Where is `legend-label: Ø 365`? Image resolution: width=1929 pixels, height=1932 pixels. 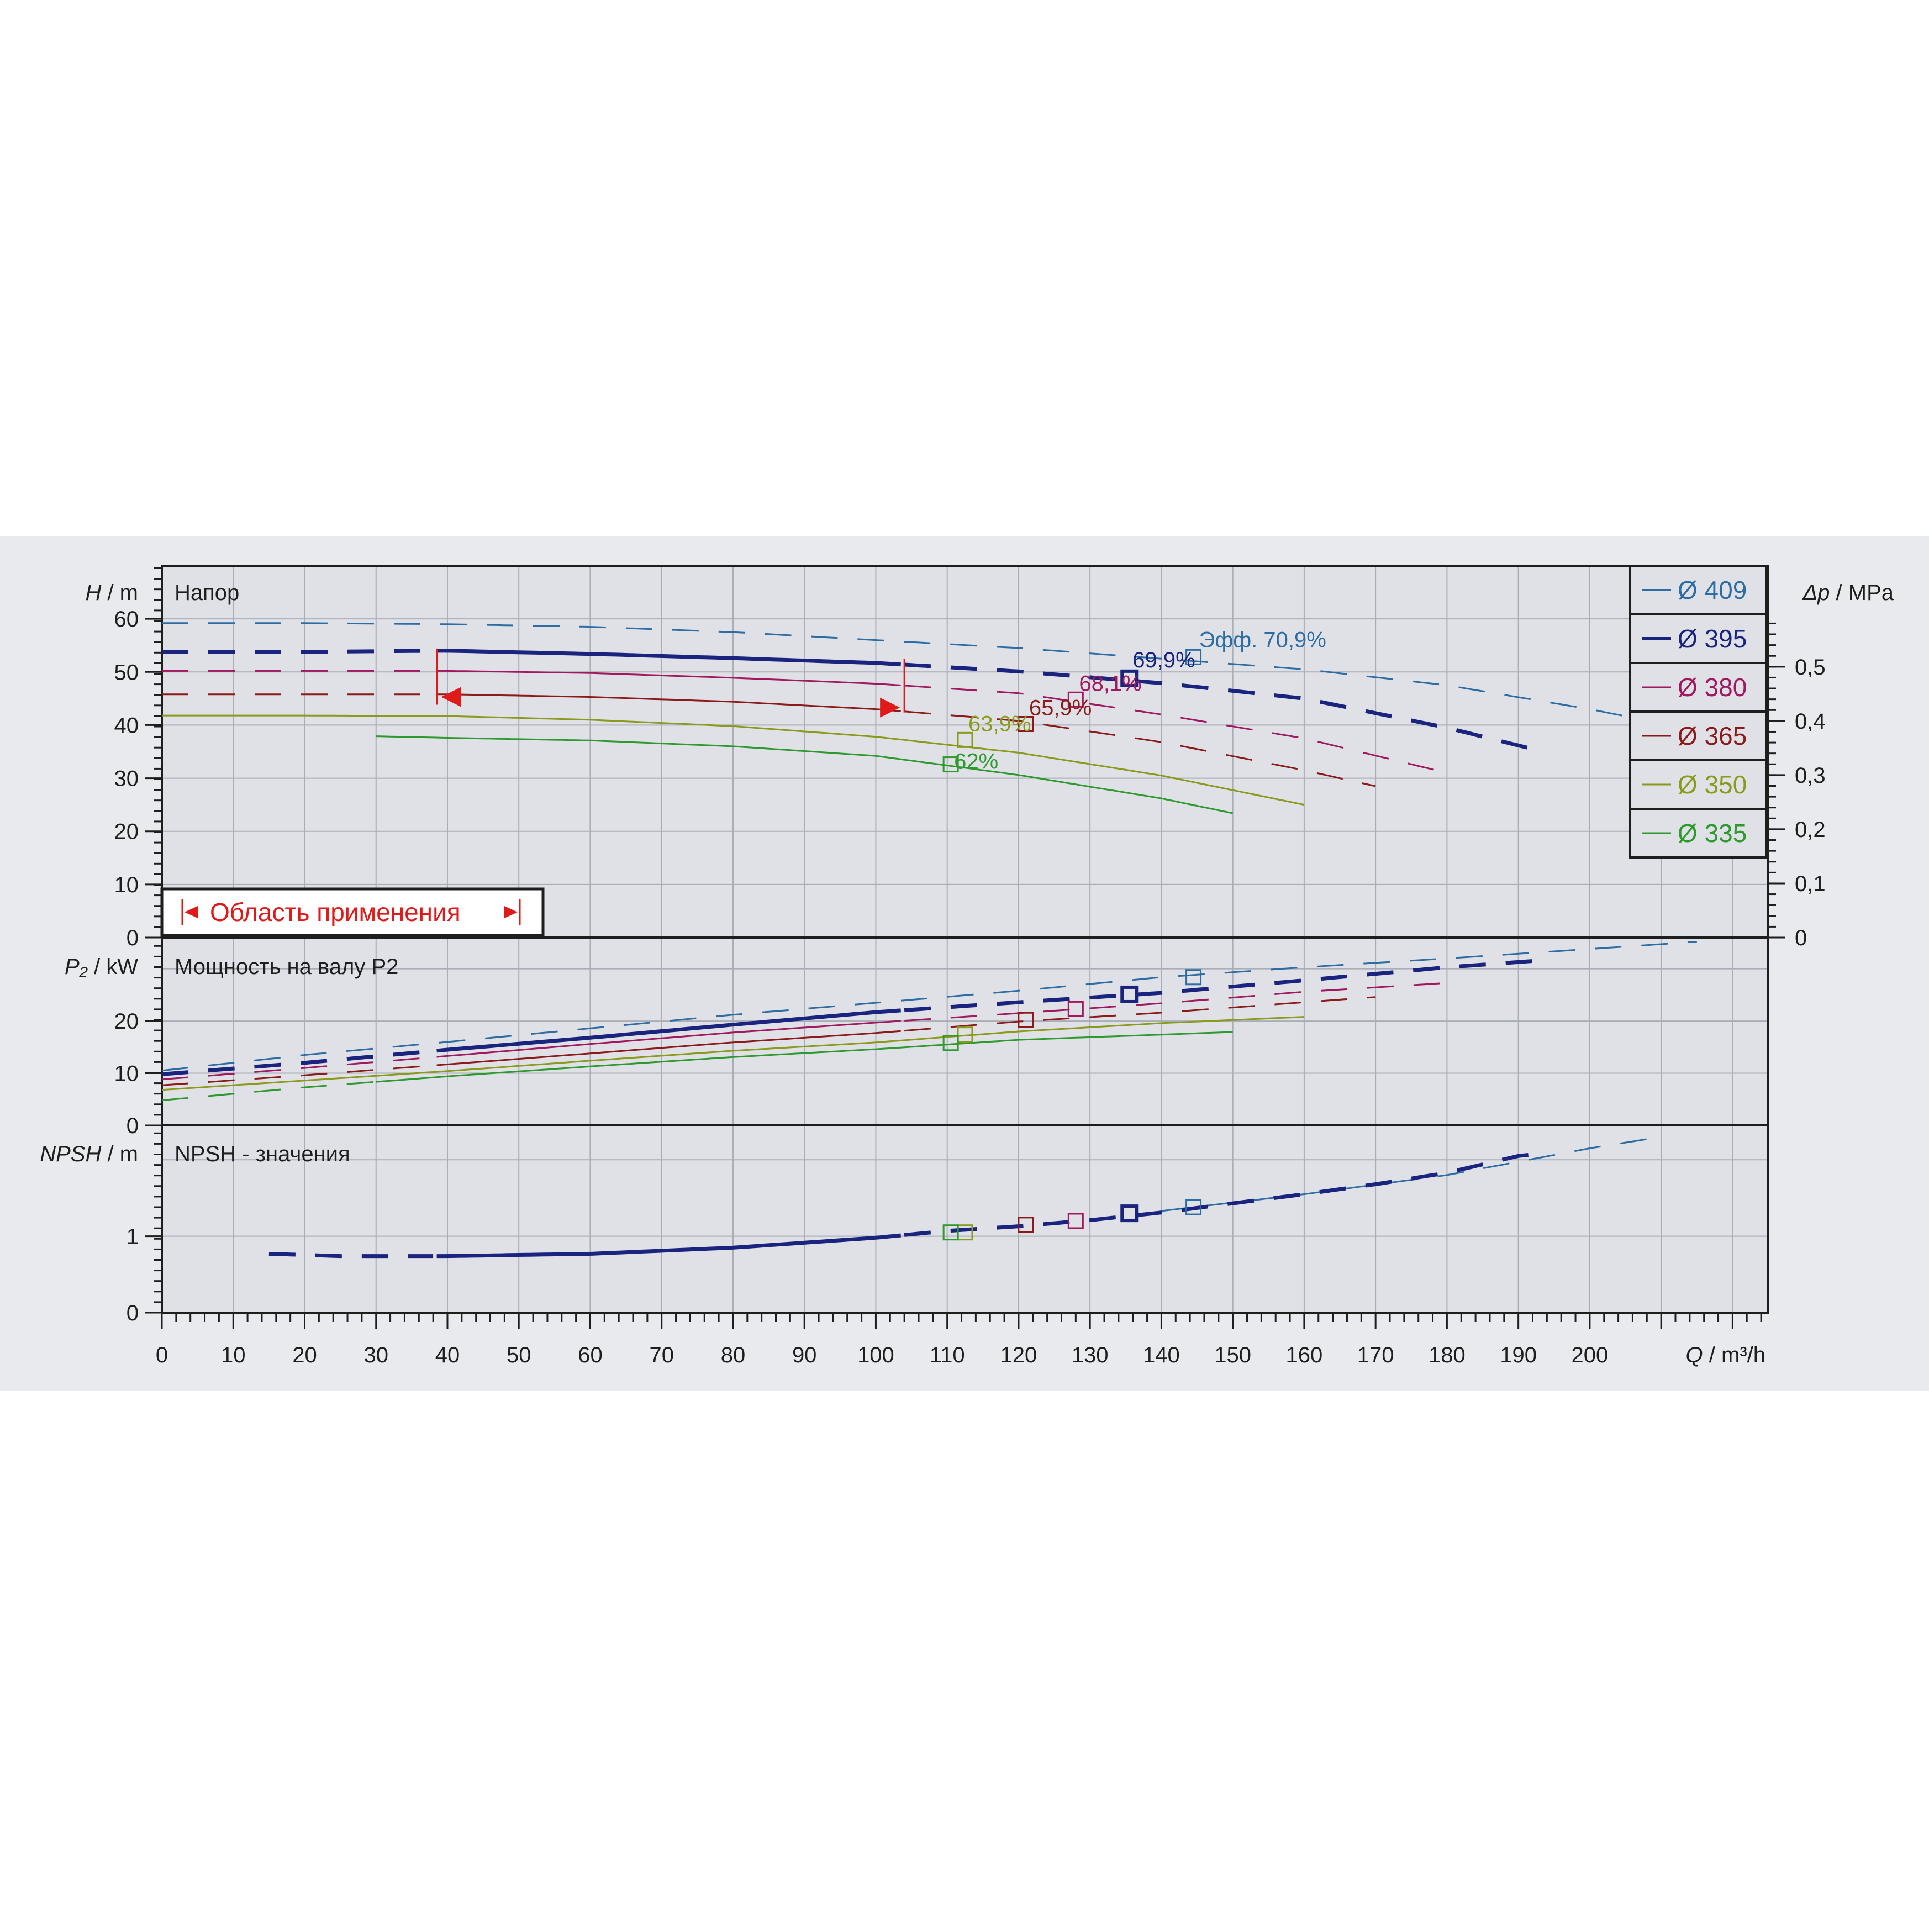
legend-label: Ø 365 is located at coordinates (1712, 736).